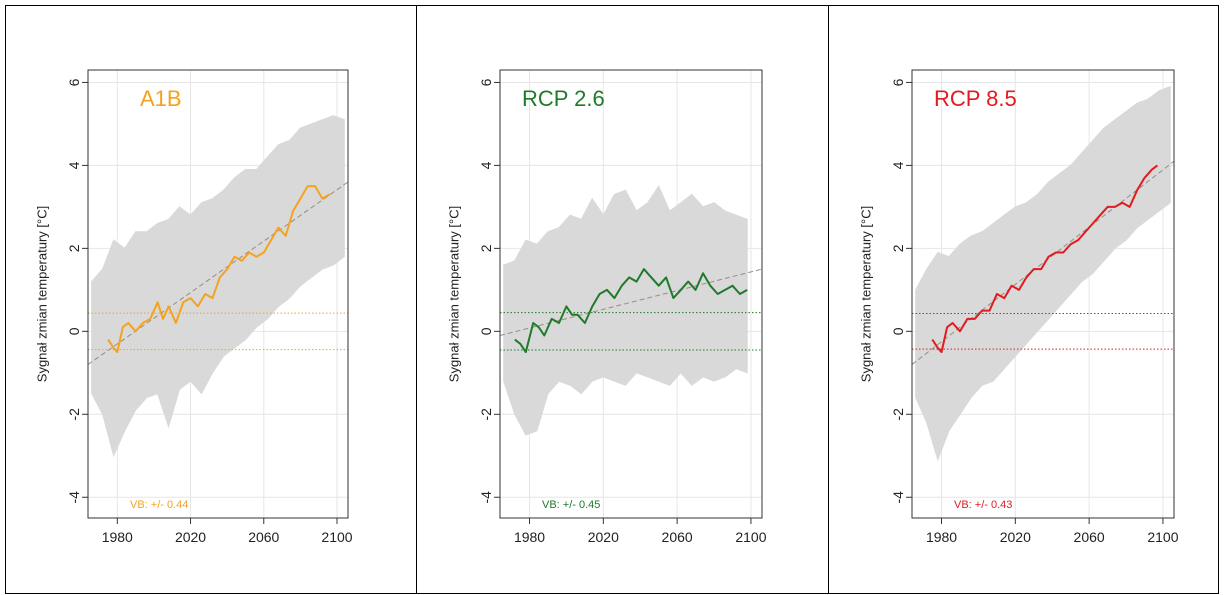  Describe the element at coordinates (161, 98) in the screenshot. I see `chart-title: A1B` at that location.